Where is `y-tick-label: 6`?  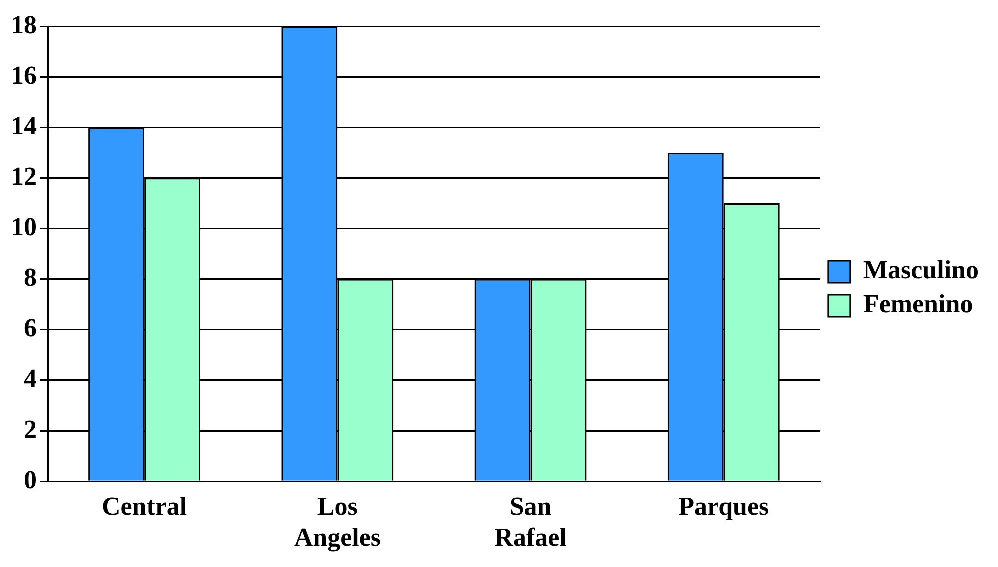 y-tick-label: 6 is located at coordinates (30, 328).